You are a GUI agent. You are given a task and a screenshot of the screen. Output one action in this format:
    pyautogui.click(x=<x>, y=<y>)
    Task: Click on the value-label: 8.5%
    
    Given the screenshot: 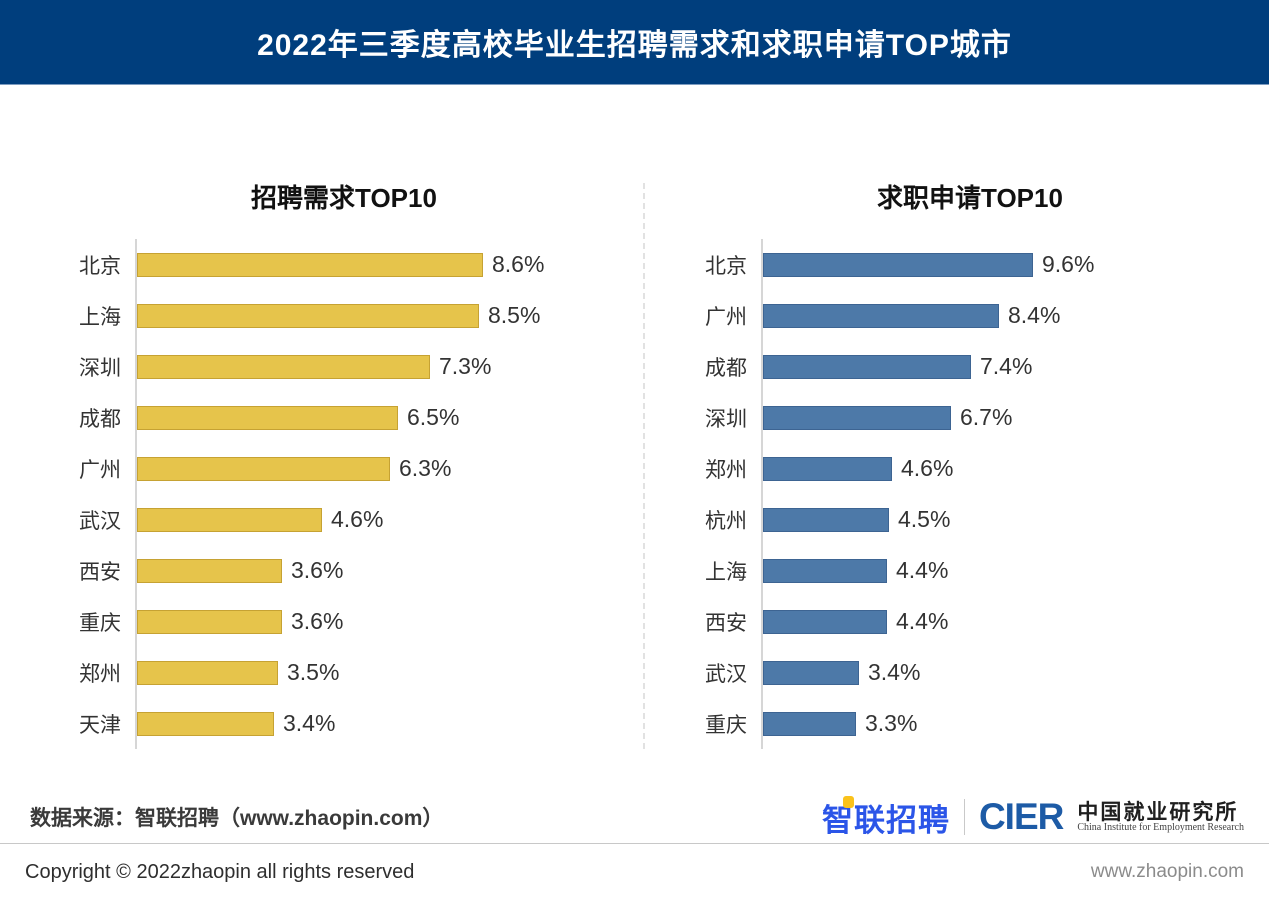 What is the action you would take?
    pyautogui.click(x=514, y=315)
    